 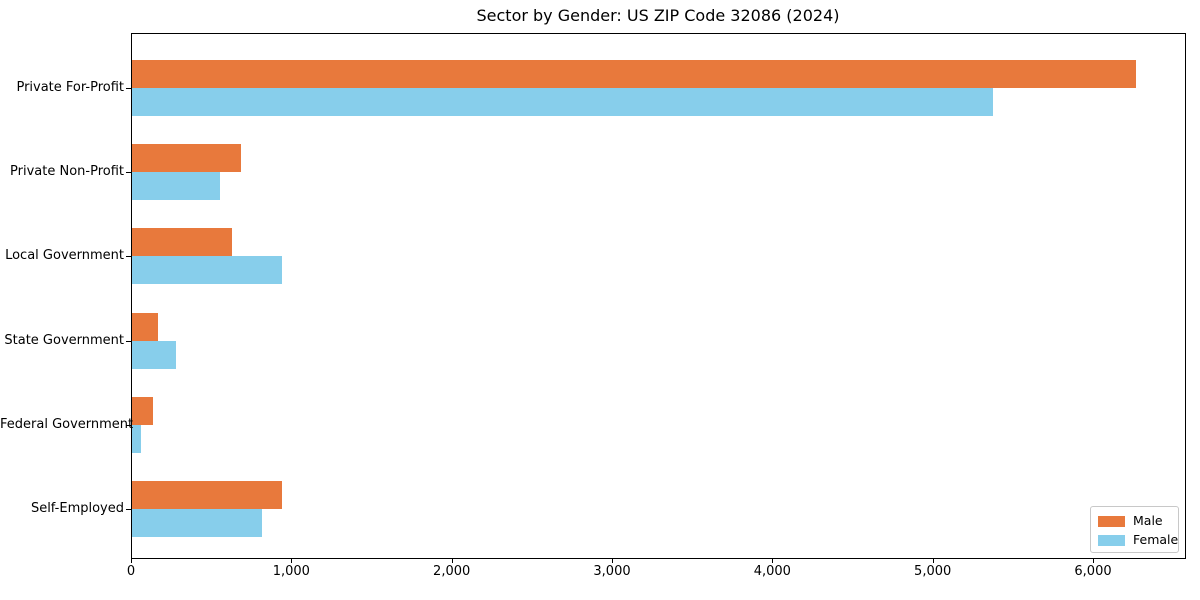 What do you see at coordinates (933, 571) in the screenshot?
I see `x-tick-label-5000: 5,000` at bounding box center [933, 571].